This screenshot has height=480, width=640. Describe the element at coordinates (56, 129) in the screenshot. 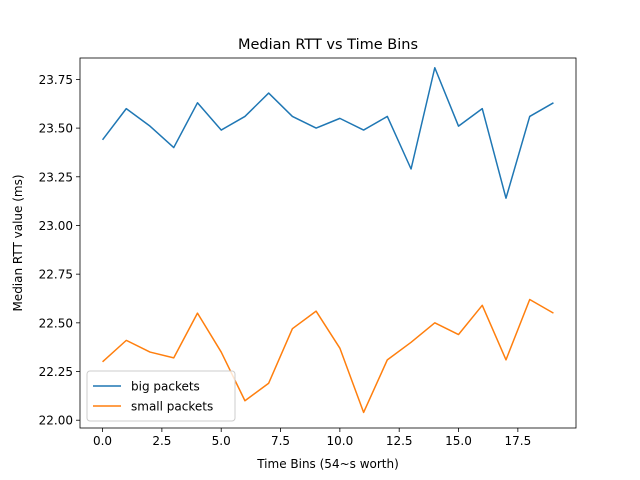

I see `y-tick-label: 23.50` at that location.